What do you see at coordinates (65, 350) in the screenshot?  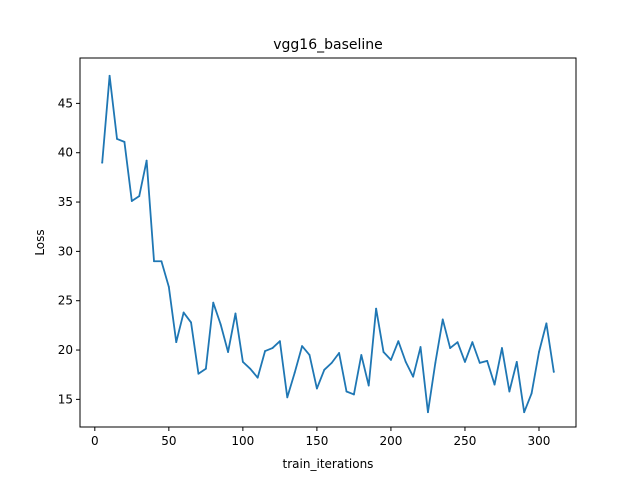 I see `y-tick-label: 20` at bounding box center [65, 350].